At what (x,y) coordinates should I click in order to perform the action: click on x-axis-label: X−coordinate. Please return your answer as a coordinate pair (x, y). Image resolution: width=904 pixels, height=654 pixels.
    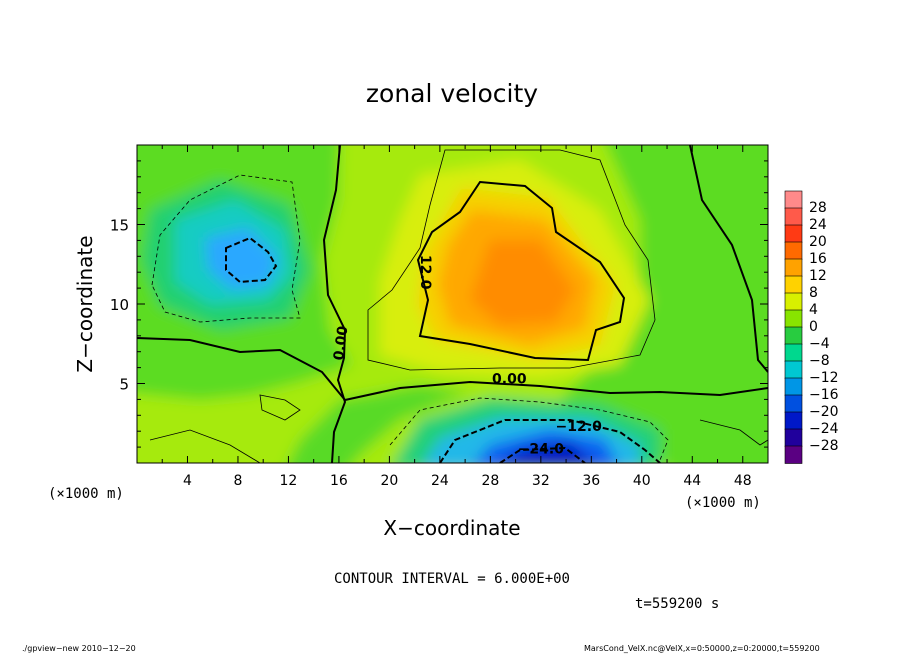
    Looking at the image, I should click on (451, 528).